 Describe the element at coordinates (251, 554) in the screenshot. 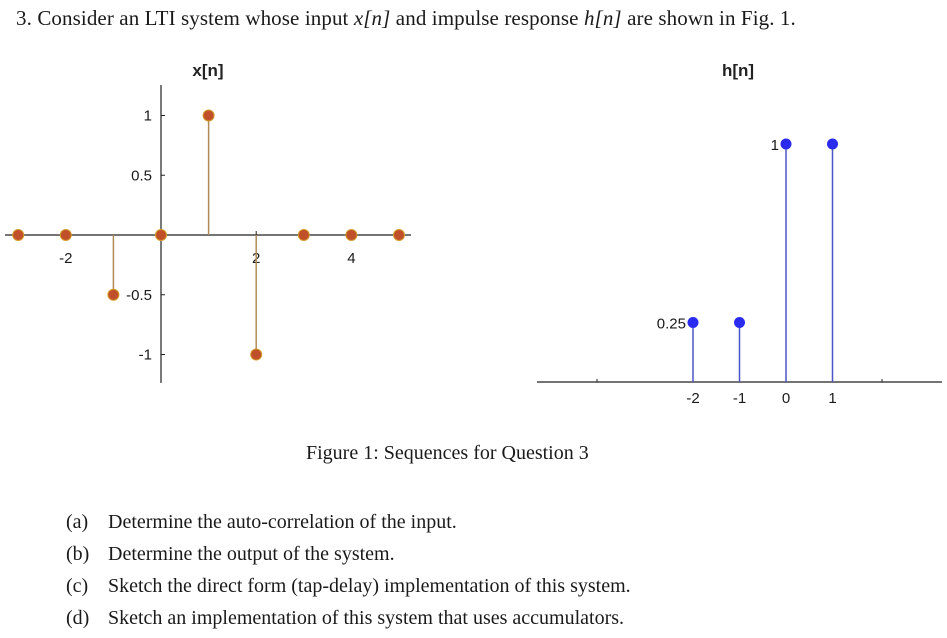

I see `part-text: Determine the output of the system.` at that location.